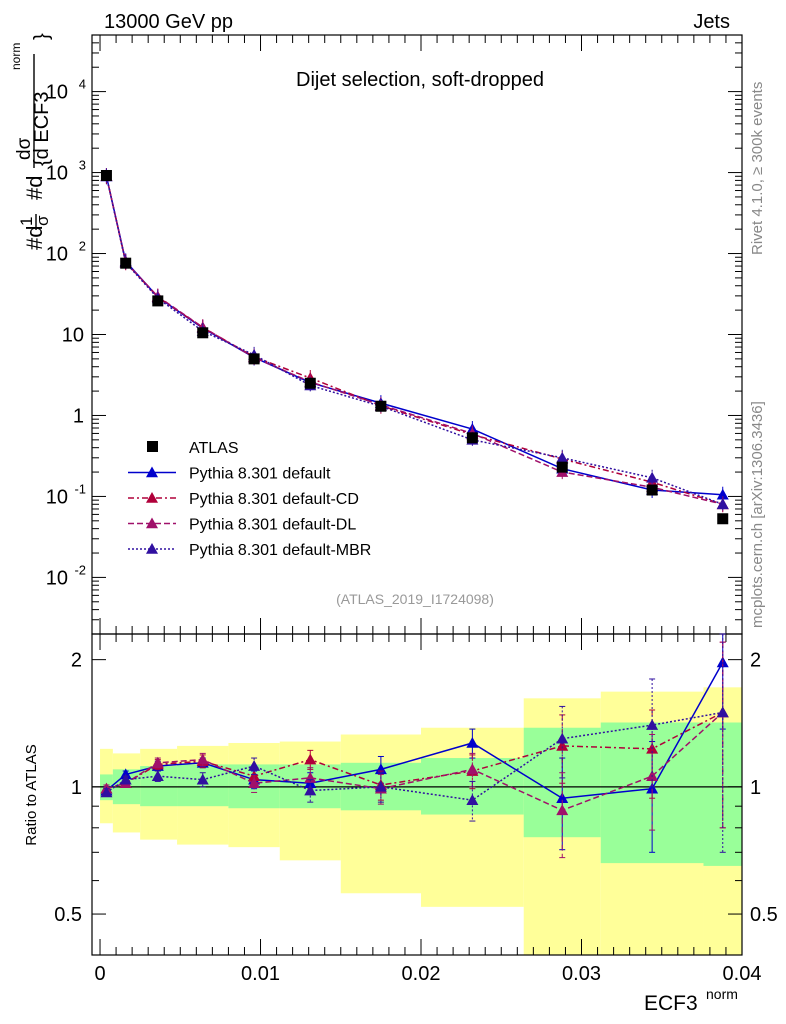 The height and width of the screenshot is (1024, 786). I want to click on x-tick-label: 0.04, so click(742, 974).